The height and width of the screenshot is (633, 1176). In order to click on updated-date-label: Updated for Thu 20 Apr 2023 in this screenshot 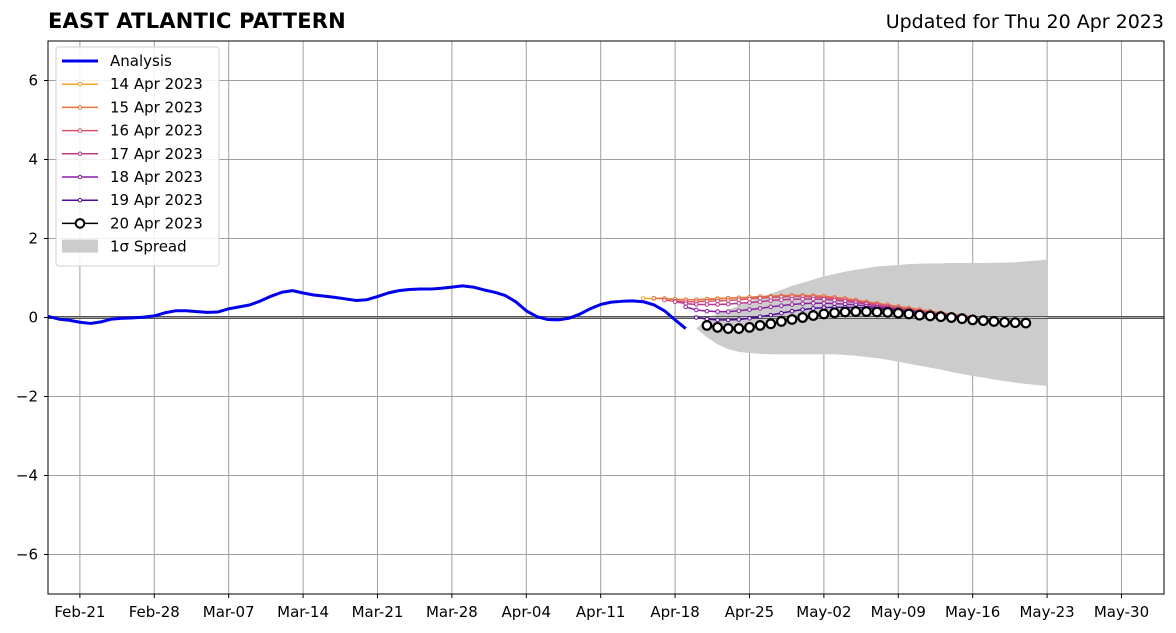, I will do `click(1024, 22)`.